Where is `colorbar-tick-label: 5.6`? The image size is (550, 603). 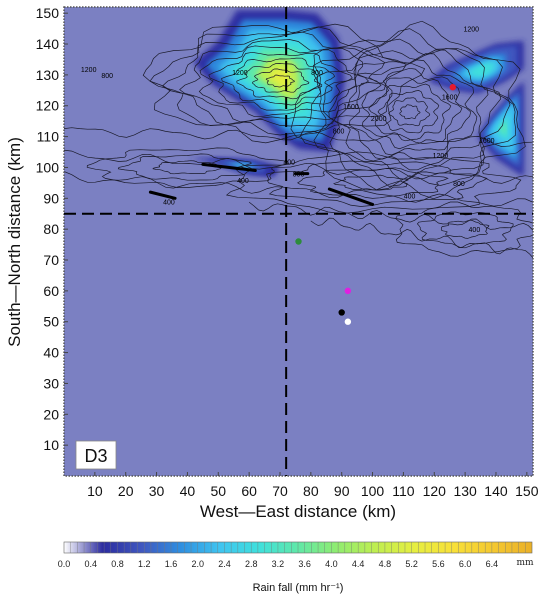 colorbar-tick-label: 5.6 is located at coordinates (438, 564).